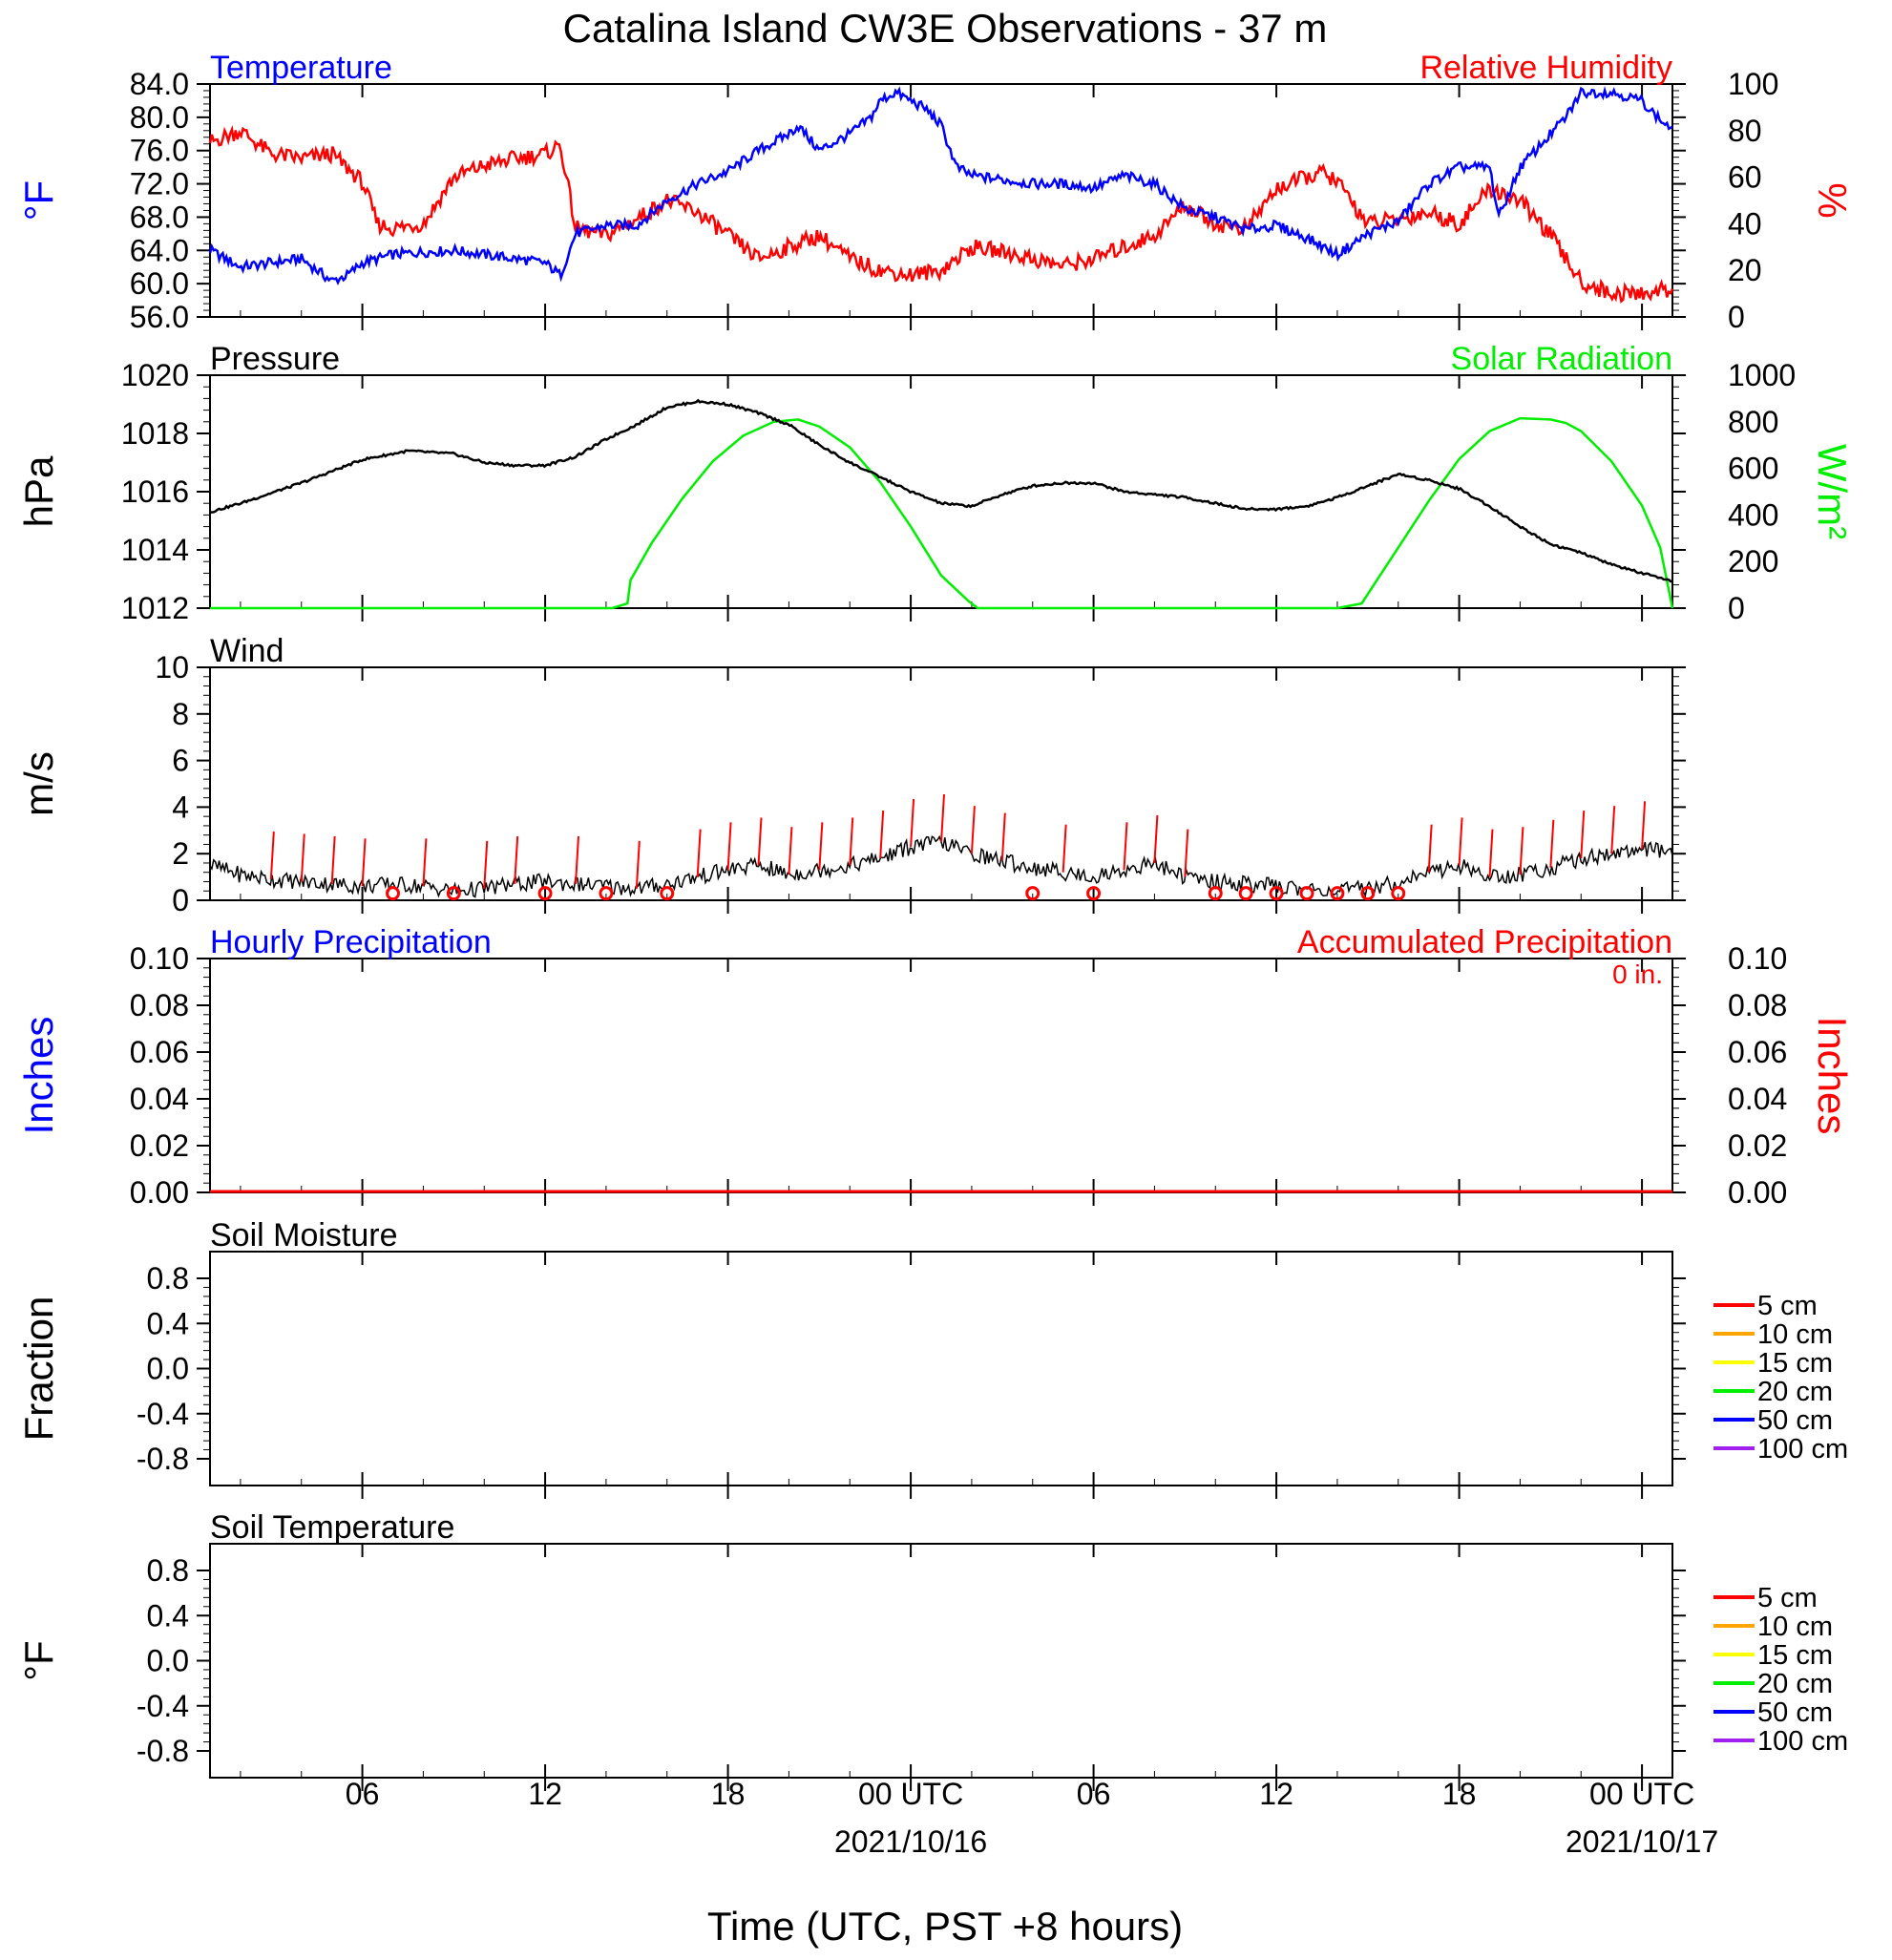  Describe the element at coordinates (168, 1369) in the screenshot. I see `y-tick-label: 0.0` at that location.